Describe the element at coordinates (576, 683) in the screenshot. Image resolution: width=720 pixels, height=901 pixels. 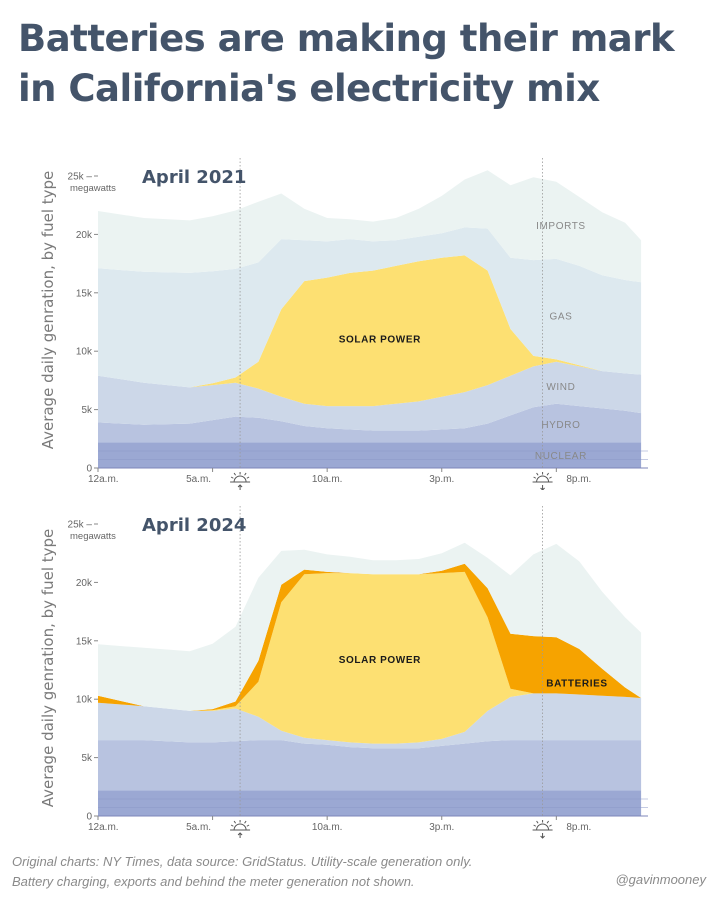
I see `series-label-batteries: BATTERIES` at that location.